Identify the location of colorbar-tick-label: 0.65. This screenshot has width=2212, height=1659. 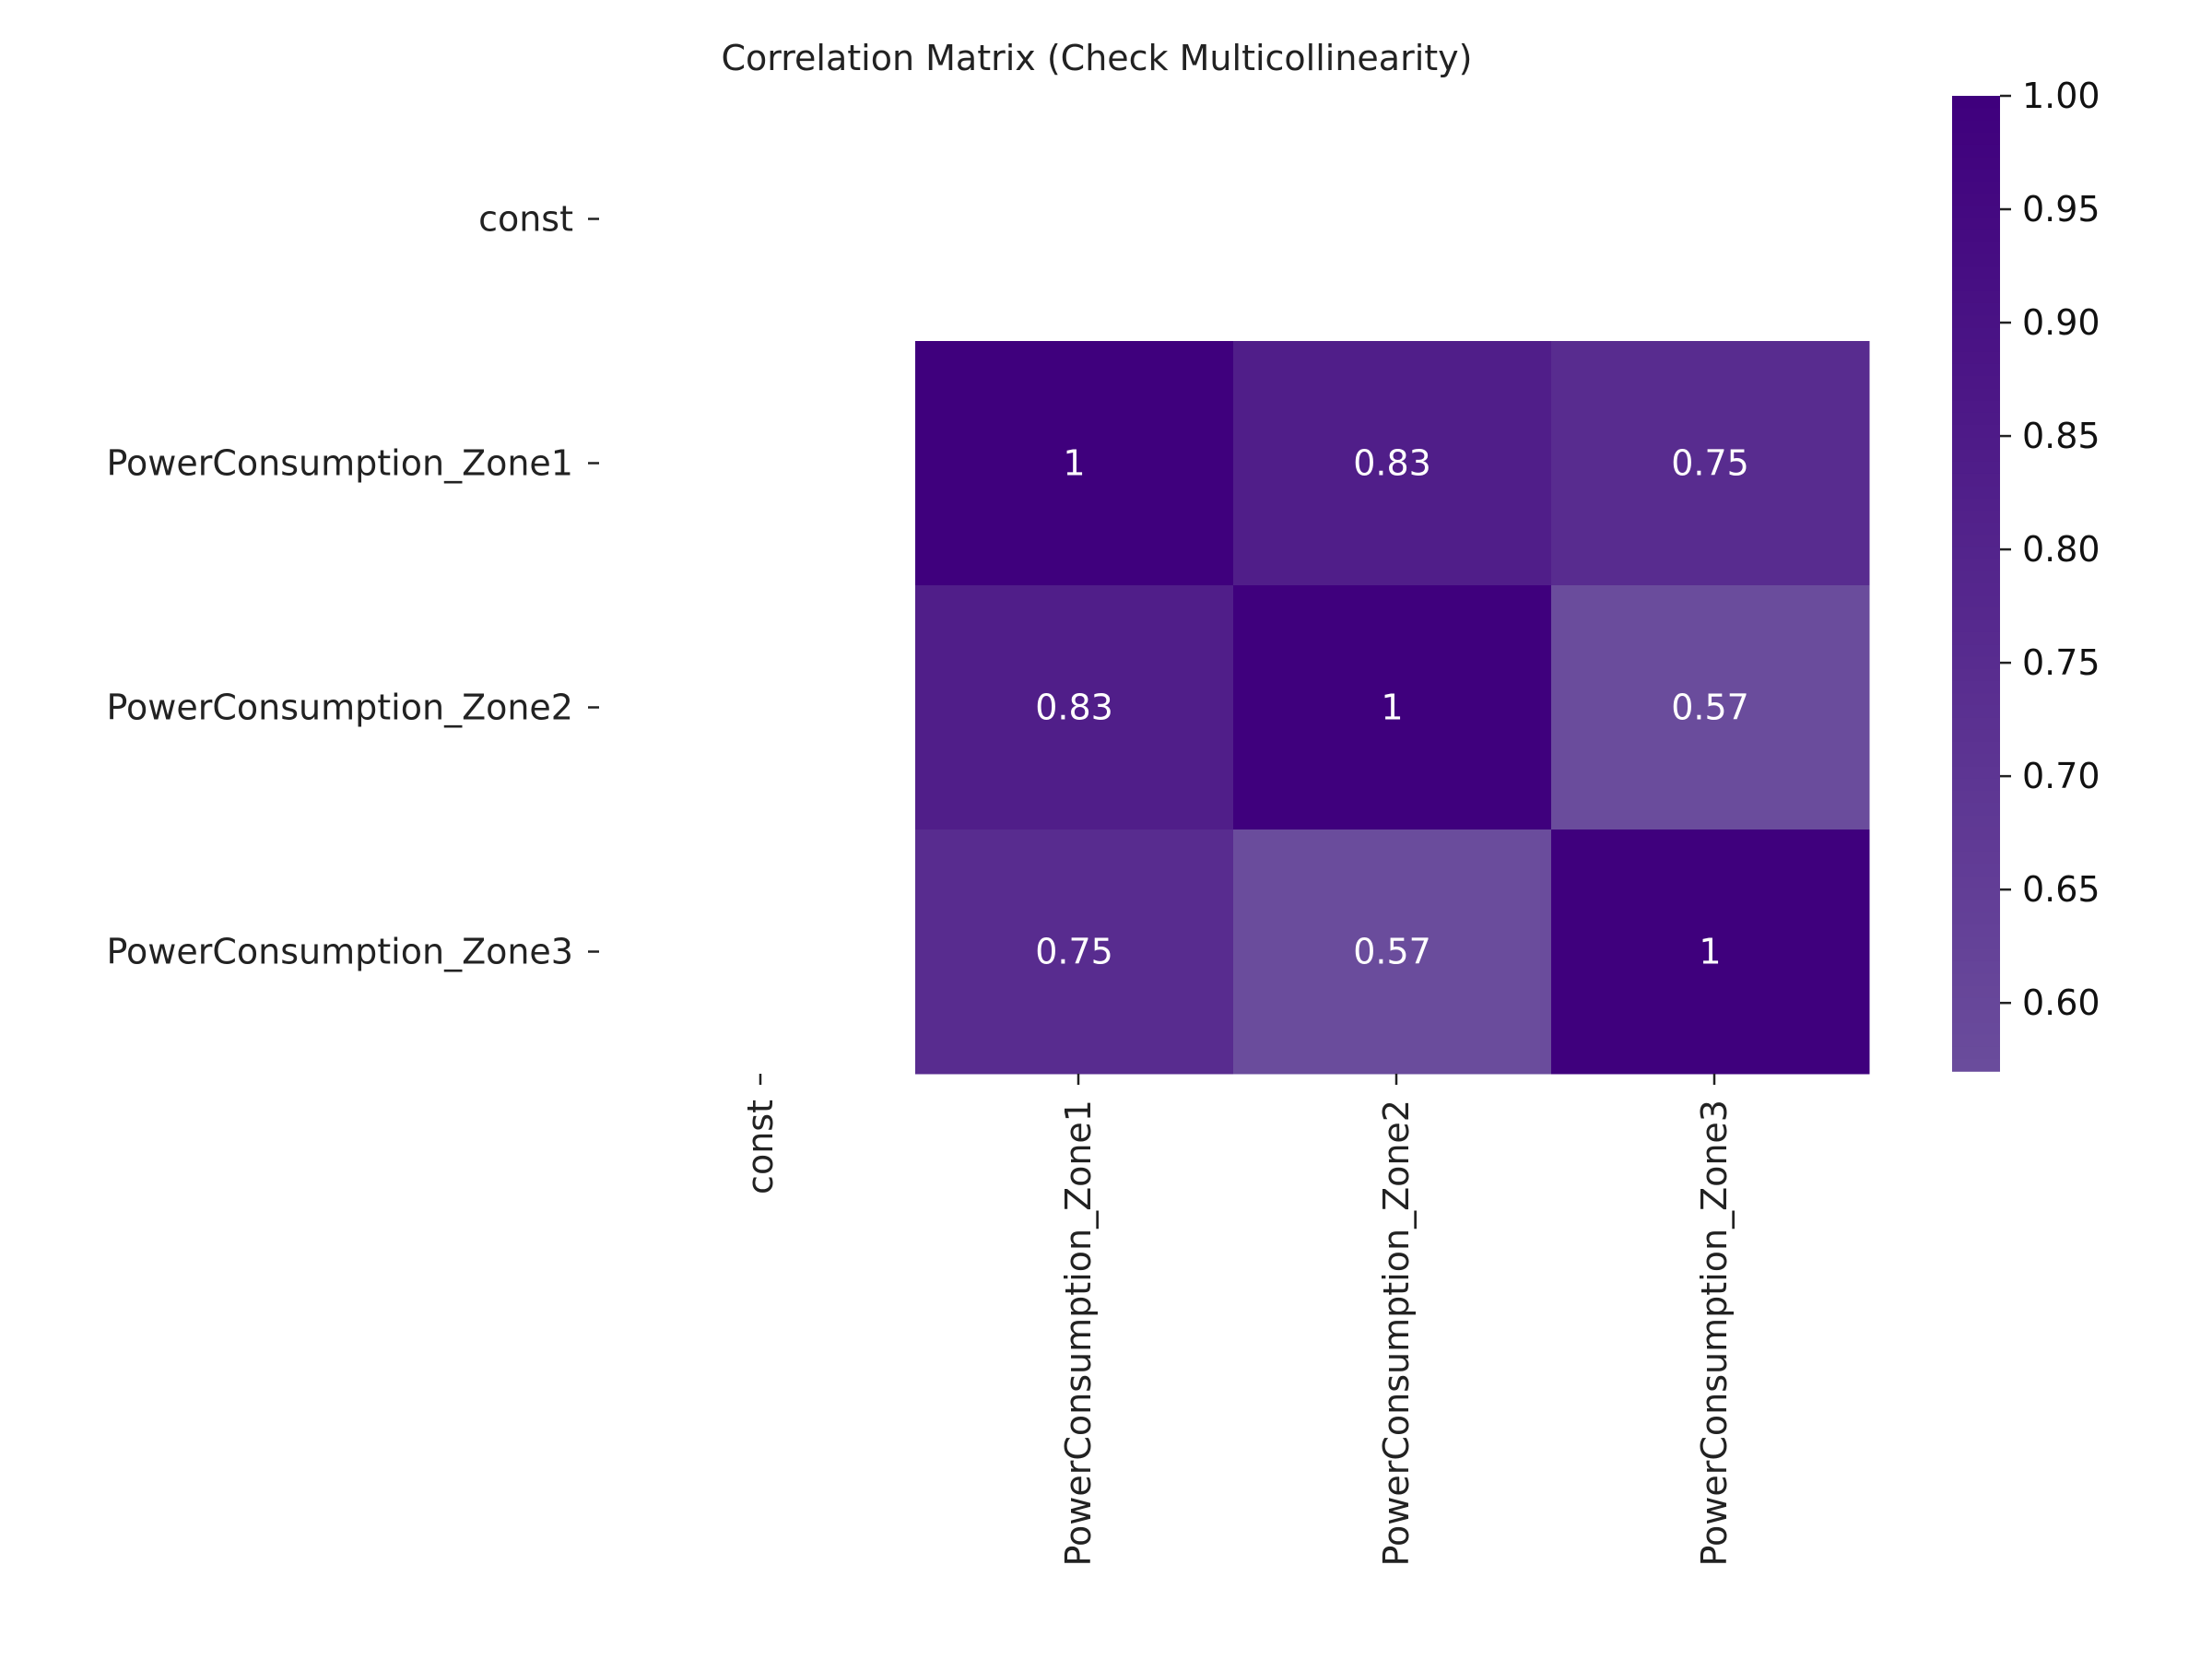
(2061, 889).